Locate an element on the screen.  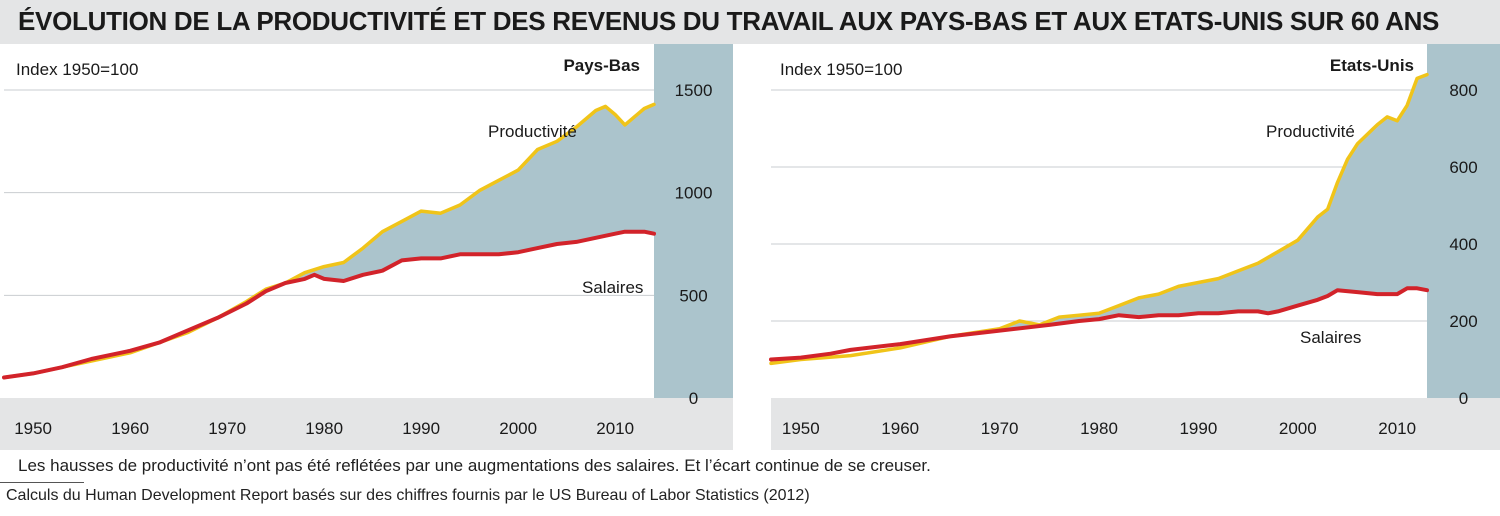
y-tick-label: 200 is located at coordinates (1463, 321).